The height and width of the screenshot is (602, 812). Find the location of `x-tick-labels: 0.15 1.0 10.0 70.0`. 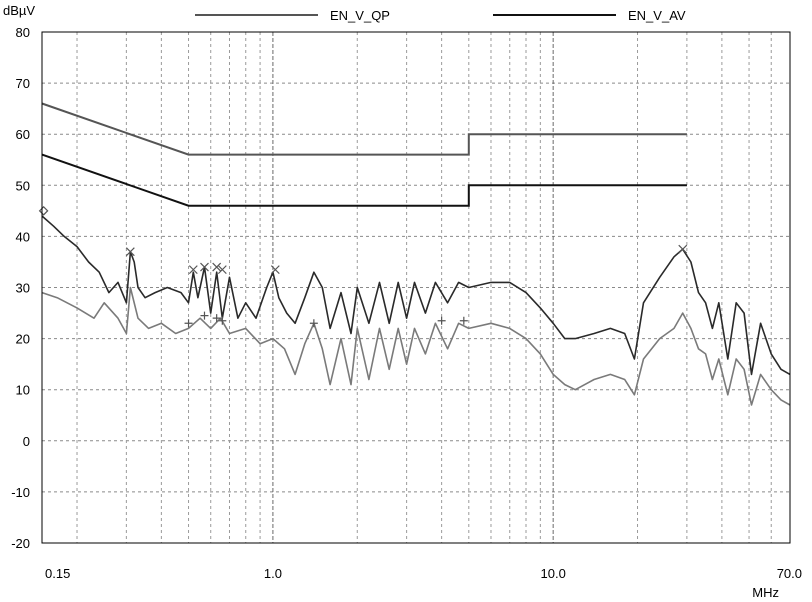

x-tick-labels: 0.15 1.0 10.0 70.0 is located at coordinates (423, 573).